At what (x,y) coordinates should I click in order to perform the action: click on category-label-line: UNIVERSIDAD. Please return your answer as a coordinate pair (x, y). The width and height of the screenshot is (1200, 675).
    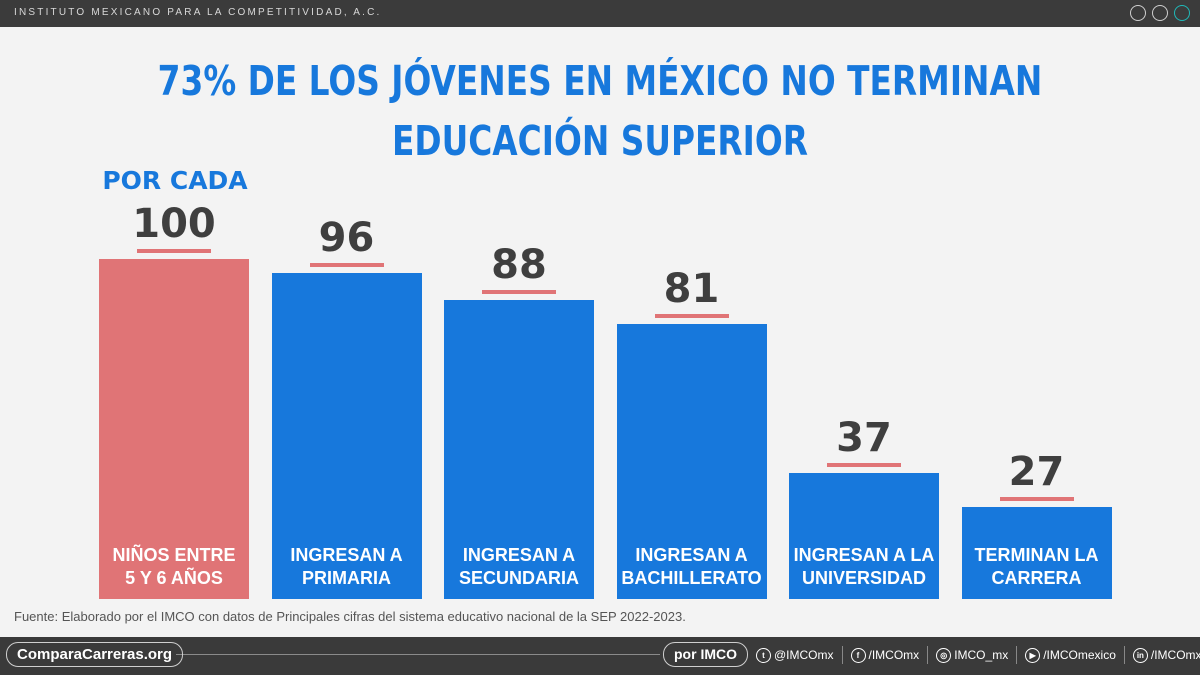
    Looking at the image, I should click on (863, 578).